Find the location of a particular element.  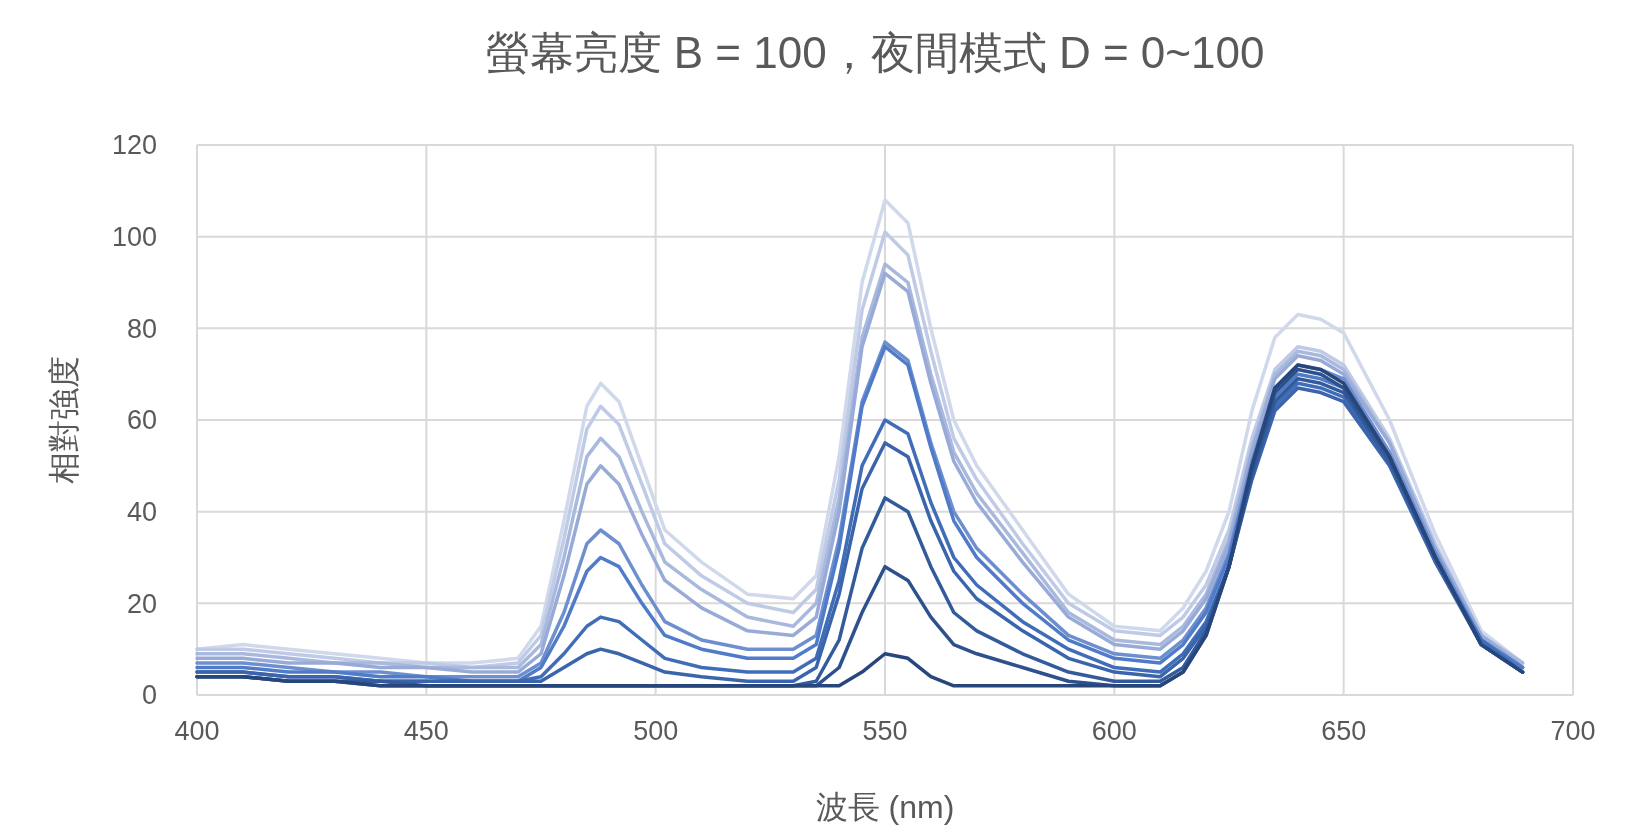

x-tick-label: 550 is located at coordinates (885, 731).